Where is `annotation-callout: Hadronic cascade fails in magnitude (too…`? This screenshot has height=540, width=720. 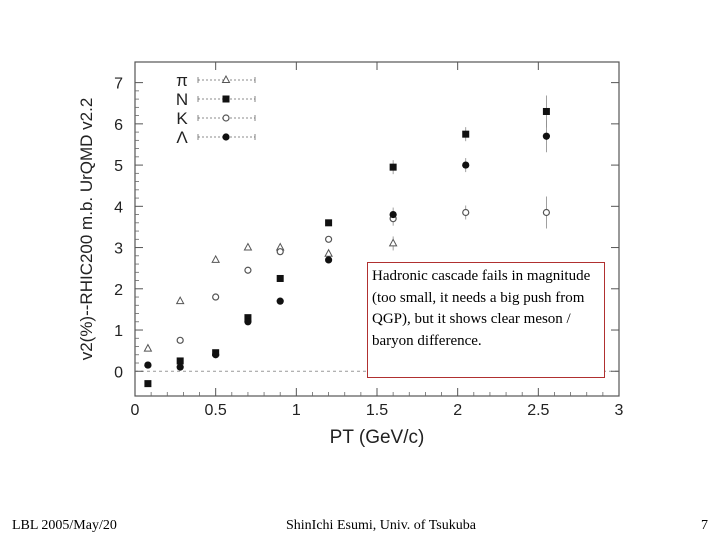
annotation-callout: Hadronic cascade fails in magnitude (too… is located at coordinates (486, 320).